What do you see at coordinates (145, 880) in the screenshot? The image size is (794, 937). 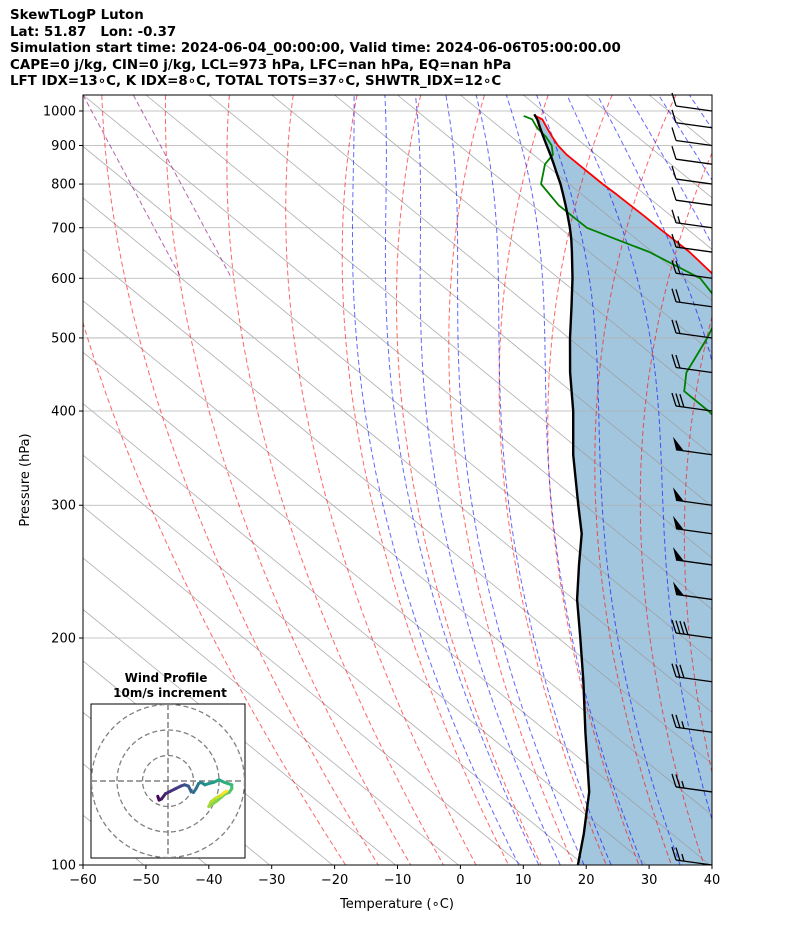 I see `x-tick-label: −50` at bounding box center [145, 880].